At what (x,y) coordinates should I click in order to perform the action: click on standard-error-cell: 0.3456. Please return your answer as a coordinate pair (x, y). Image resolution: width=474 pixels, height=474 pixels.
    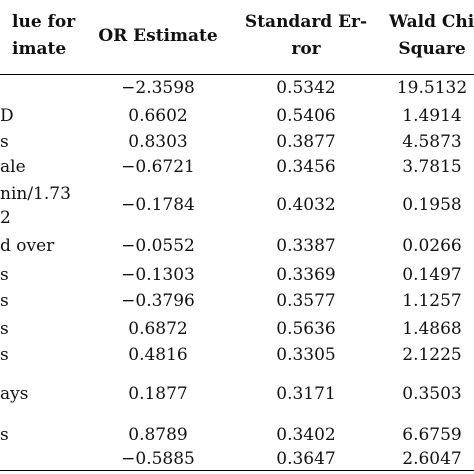
    Looking at the image, I should click on (306, 167).